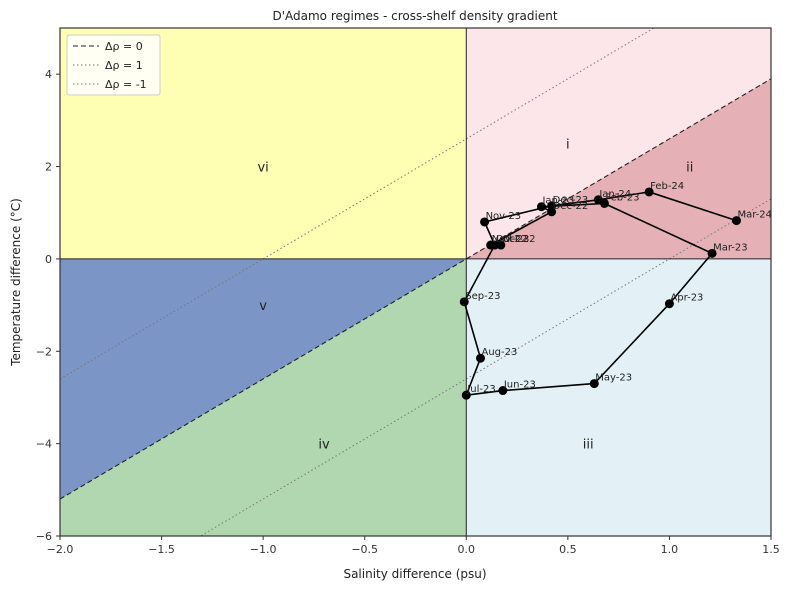 This screenshot has height=591, width=791. I want to click on y-tick-label-3: 0, so click(48, 259).